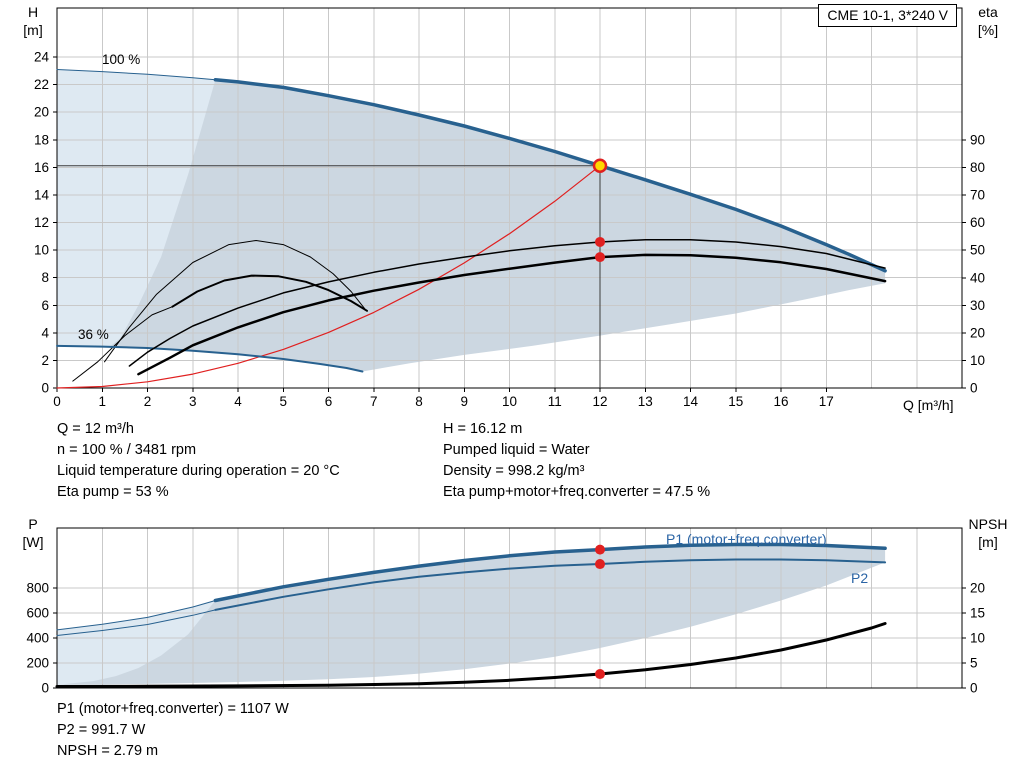  I want to click on svg-text: 80, so click(977, 167).